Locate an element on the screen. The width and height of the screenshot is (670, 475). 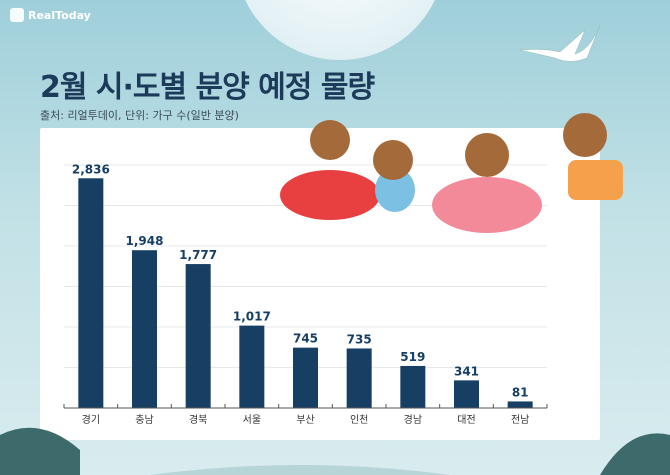
bar-서울 is located at coordinates (252, 366).